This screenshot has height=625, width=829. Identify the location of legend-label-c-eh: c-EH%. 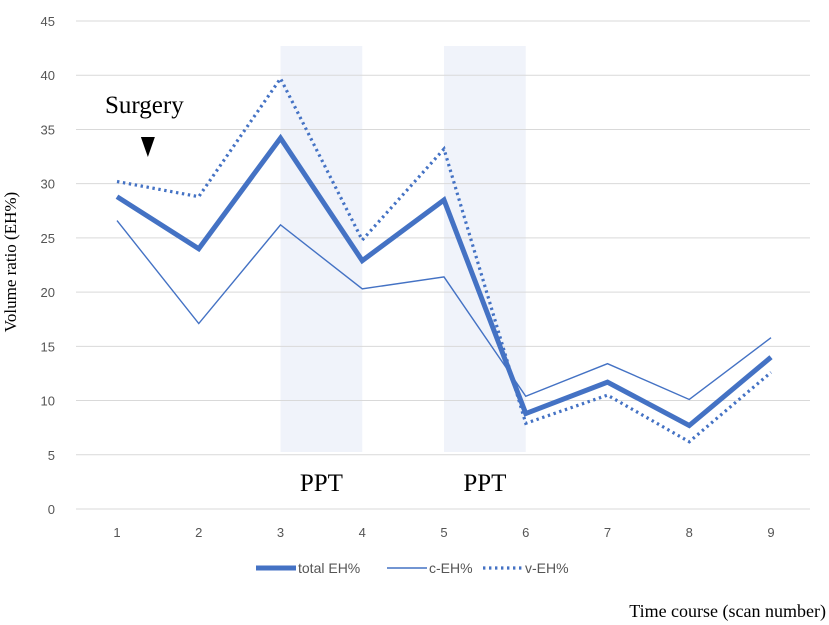
(451, 568).